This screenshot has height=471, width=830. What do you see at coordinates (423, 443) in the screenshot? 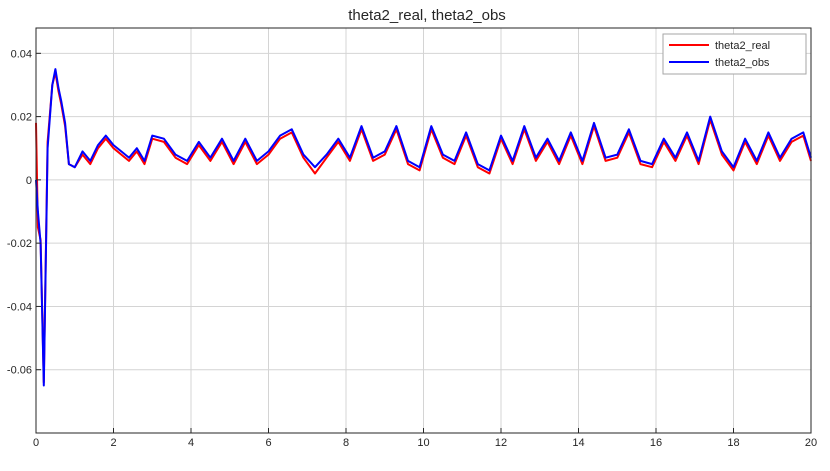
I see `x-tick-label: 10` at bounding box center [423, 443].